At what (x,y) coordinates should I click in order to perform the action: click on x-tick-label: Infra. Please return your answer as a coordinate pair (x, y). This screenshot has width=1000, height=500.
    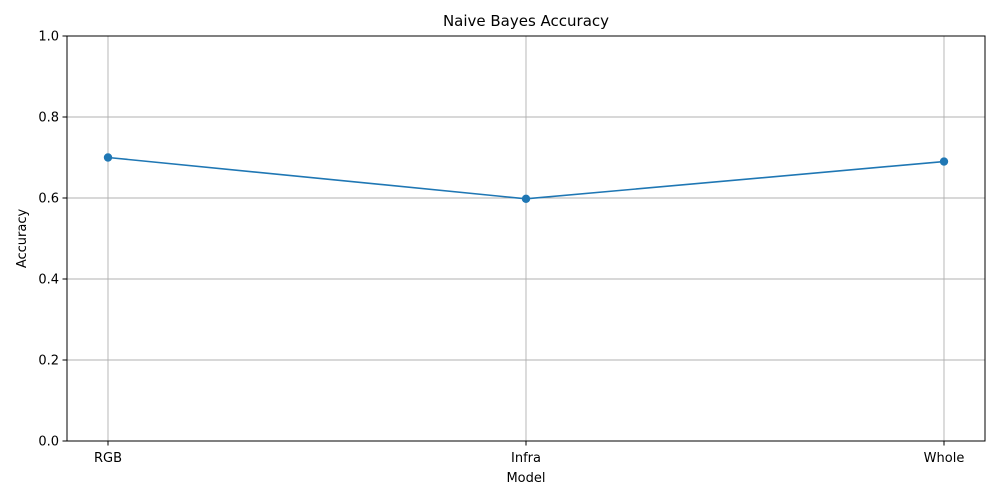
    Looking at the image, I should click on (526, 458).